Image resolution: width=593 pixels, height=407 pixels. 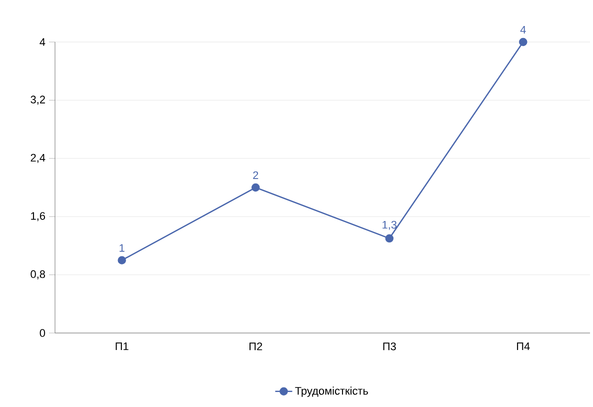 I want to click on data-label: 4, so click(x=523, y=30).